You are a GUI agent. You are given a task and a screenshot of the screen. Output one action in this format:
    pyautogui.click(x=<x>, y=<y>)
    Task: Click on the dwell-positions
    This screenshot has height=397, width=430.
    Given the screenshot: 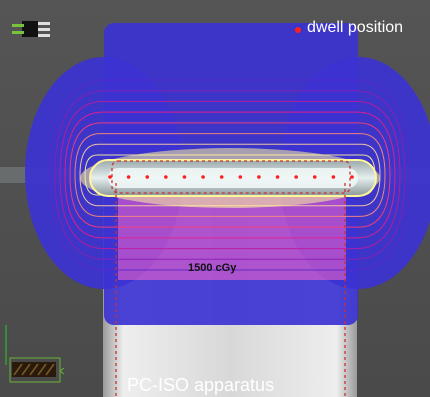 What is the action you would take?
    pyautogui.click(x=231, y=177)
    